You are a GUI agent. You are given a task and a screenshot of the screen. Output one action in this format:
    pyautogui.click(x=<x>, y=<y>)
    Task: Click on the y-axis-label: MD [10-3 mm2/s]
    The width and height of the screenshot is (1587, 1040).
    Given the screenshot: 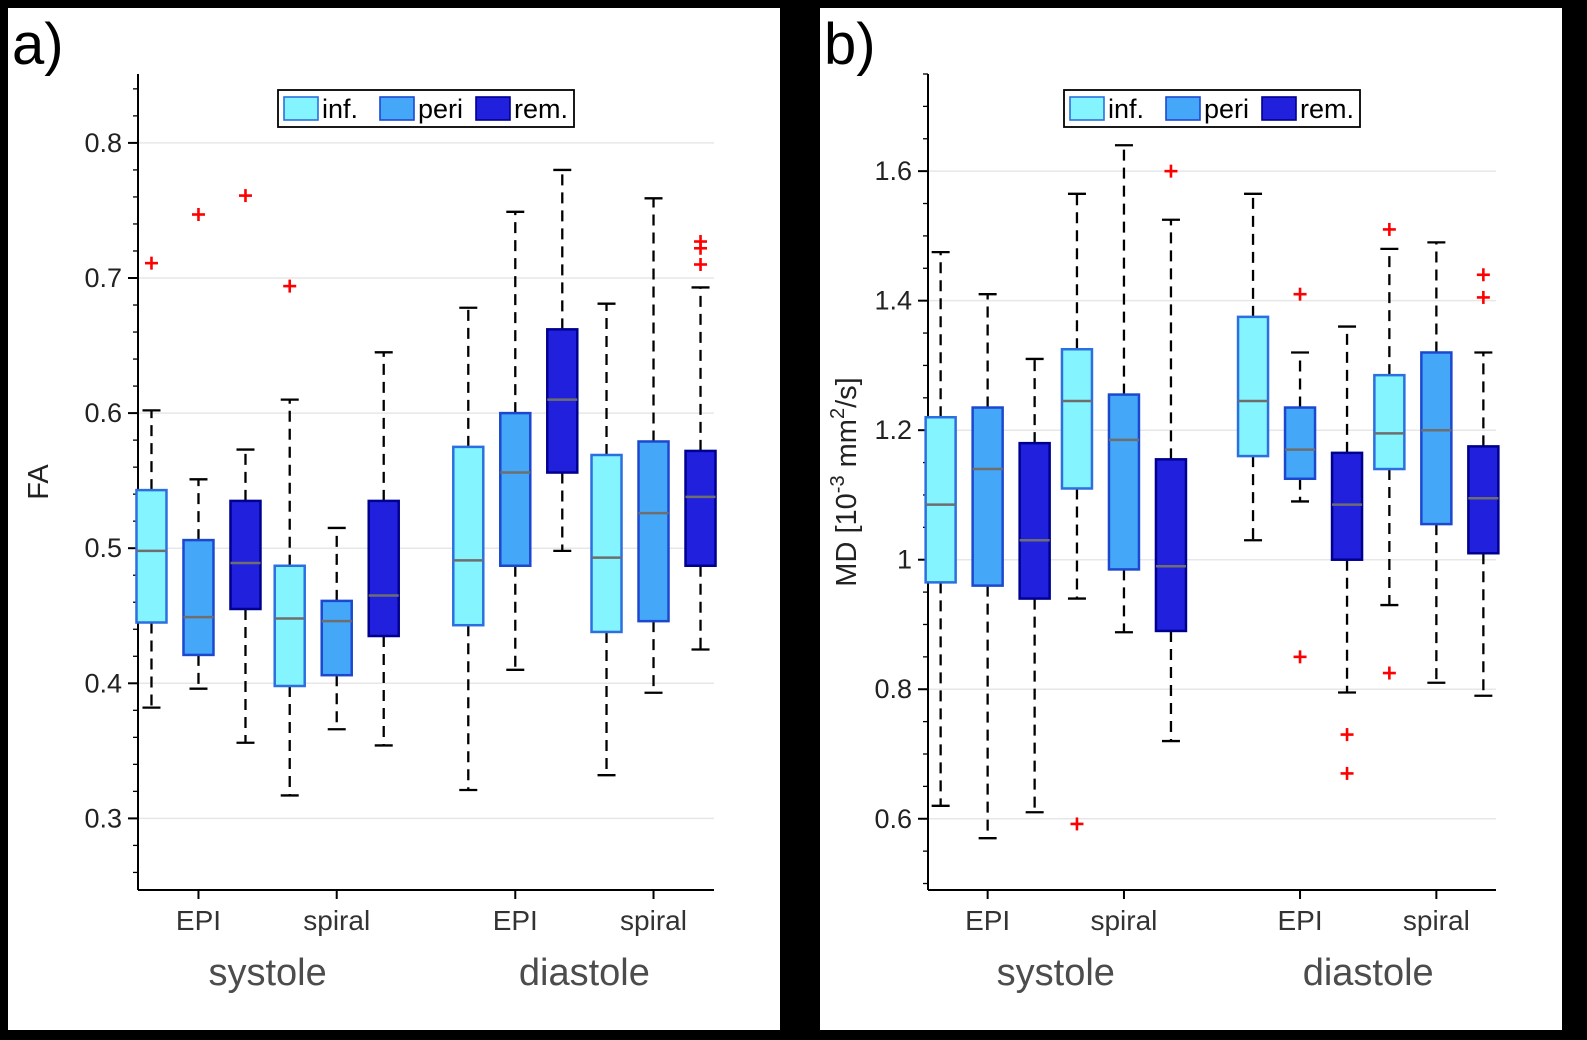 What is the action you would take?
    pyautogui.click(x=845, y=481)
    